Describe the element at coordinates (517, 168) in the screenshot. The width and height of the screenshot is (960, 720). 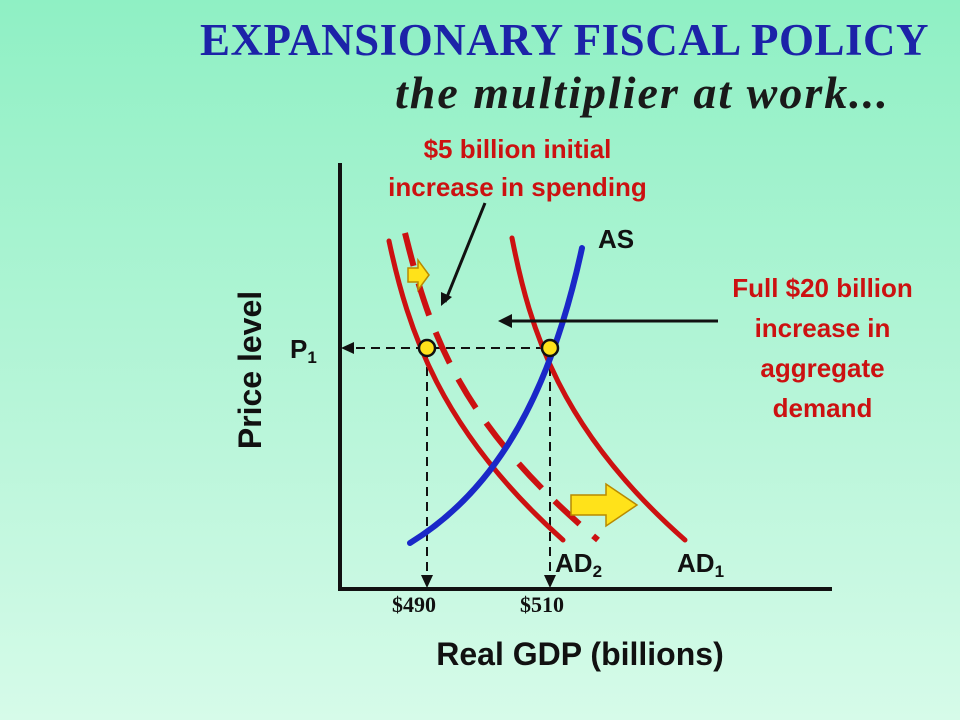
I see `initial-spending-note: $5 billion initial increase in spending` at that location.